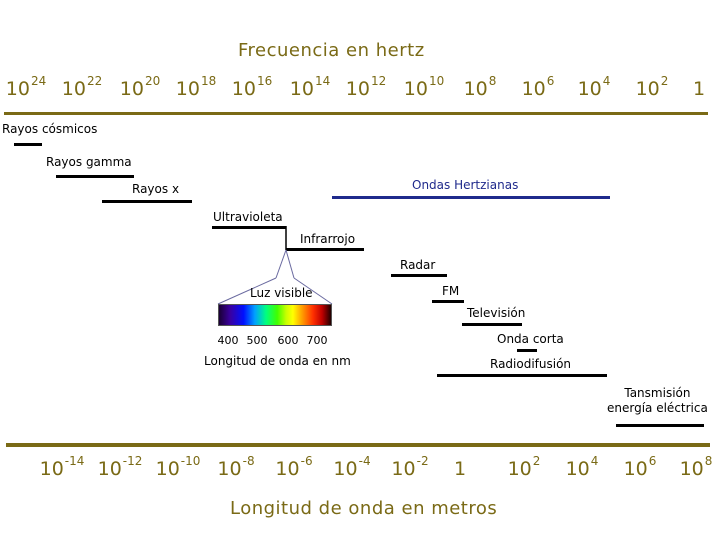 The height and width of the screenshot is (540, 720). What do you see at coordinates (322, 81) in the screenshot?
I see `top-axis-tick-exponent: 14` at bounding box center [322, 81].